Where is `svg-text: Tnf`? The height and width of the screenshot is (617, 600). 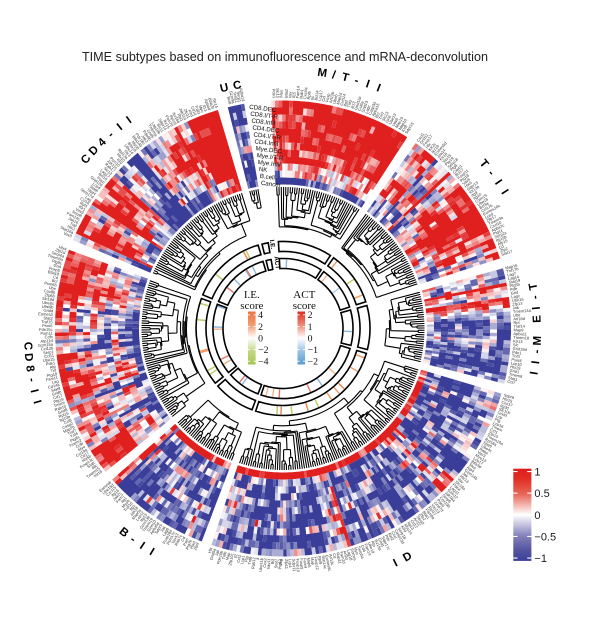
svg-text: Tnf is located at coordinates (53, 370).